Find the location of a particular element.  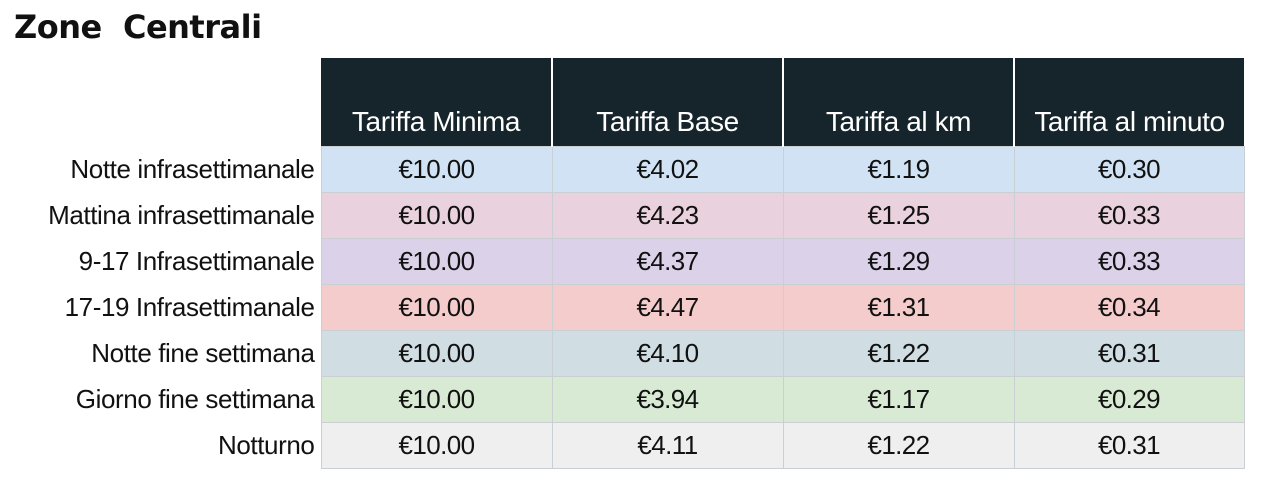

table-cell: €1.17 is located at coordinates (898, 399).